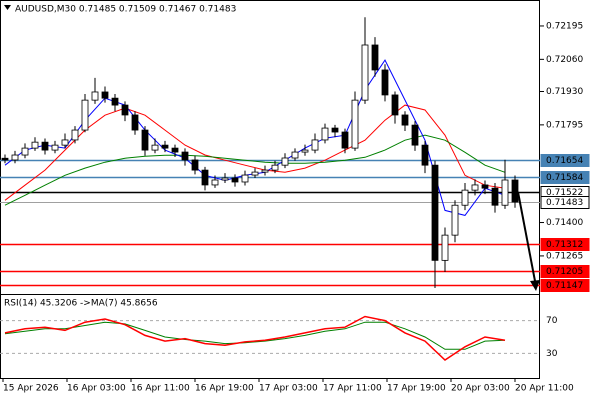  I want to click on y-tick-label: 0.71265, so click(564, 256).